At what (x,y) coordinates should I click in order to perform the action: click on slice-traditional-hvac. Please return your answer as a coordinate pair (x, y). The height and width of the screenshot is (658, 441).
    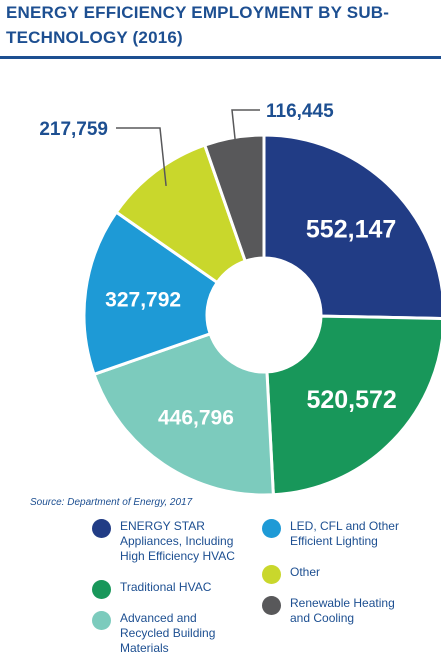
    Looking at the image, I should click on (353, 405).